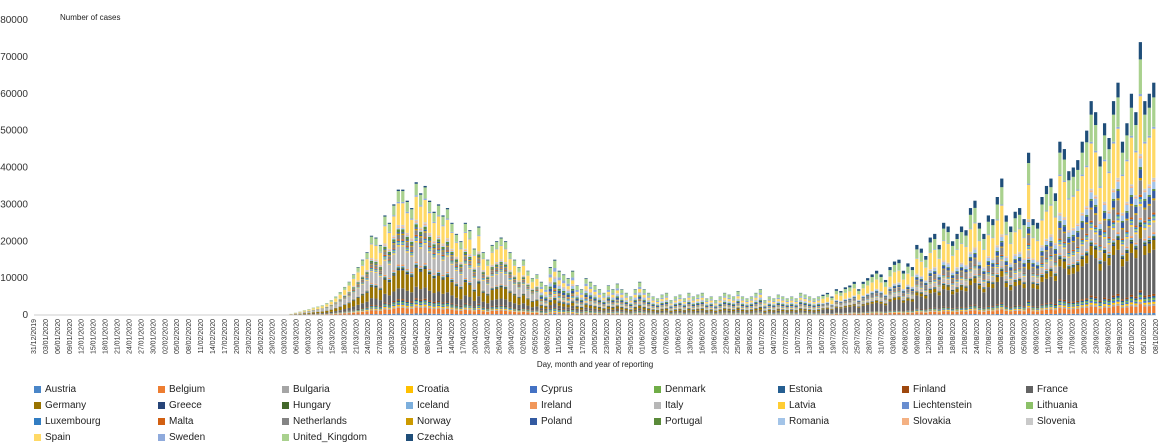  I want to click on y-tick-label: 0, so click(25, 315).